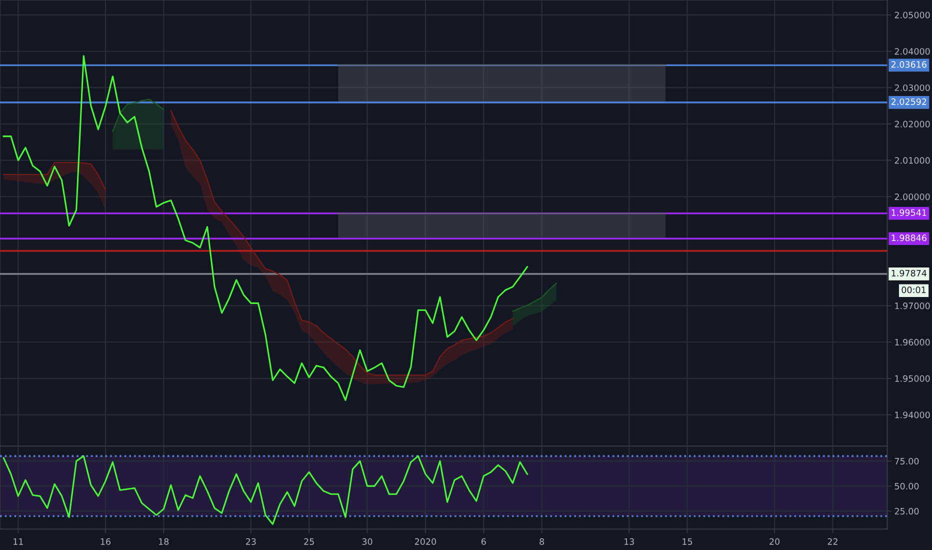 This screenshot has width=932, height=550. What do you see at coordinates (908, 101) in the screenshot?
I see `ref-line-label: 2.02592` at bounding box center [908, 101].